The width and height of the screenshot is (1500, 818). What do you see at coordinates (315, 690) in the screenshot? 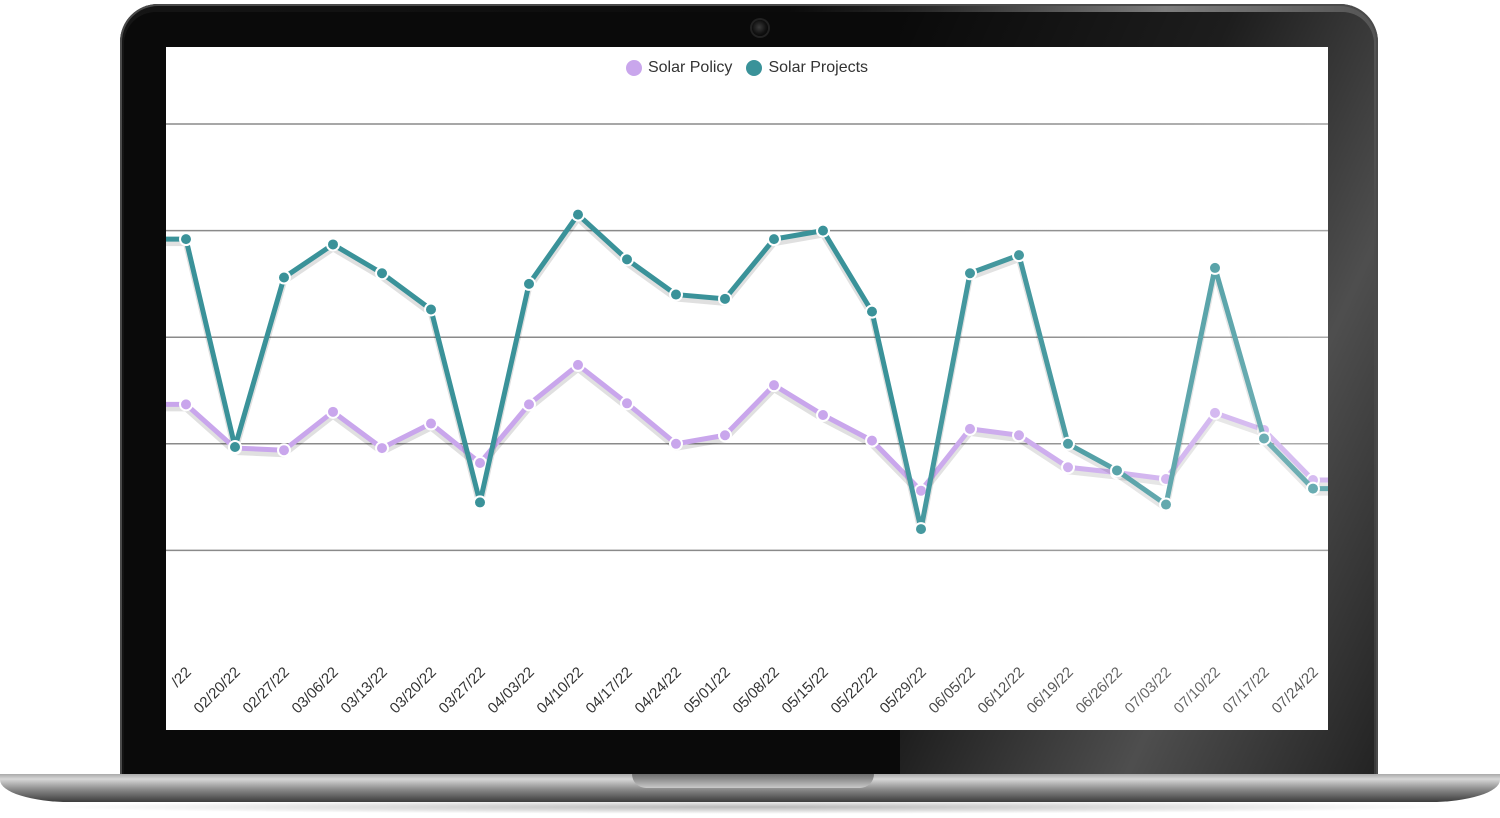
I see `x-tick-label: 03/06/22` at bounding box center [315, 690].